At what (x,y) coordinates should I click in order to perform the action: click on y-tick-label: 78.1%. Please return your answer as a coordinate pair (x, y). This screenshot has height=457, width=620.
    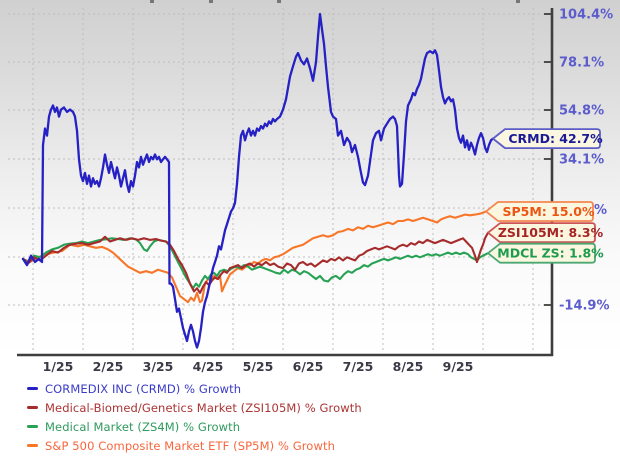
    Looking at the image, I should click on (581, 63).